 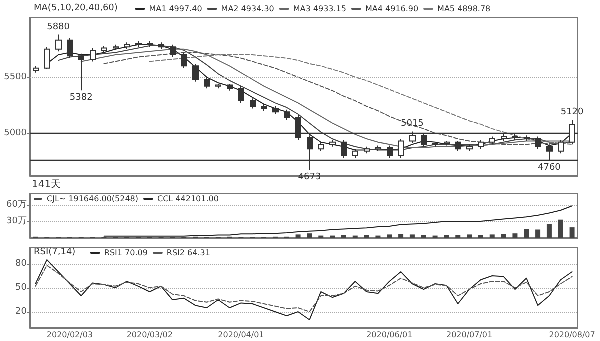 I want to click on legend-label: CCL 442101.00, so click(x=188, y=199).